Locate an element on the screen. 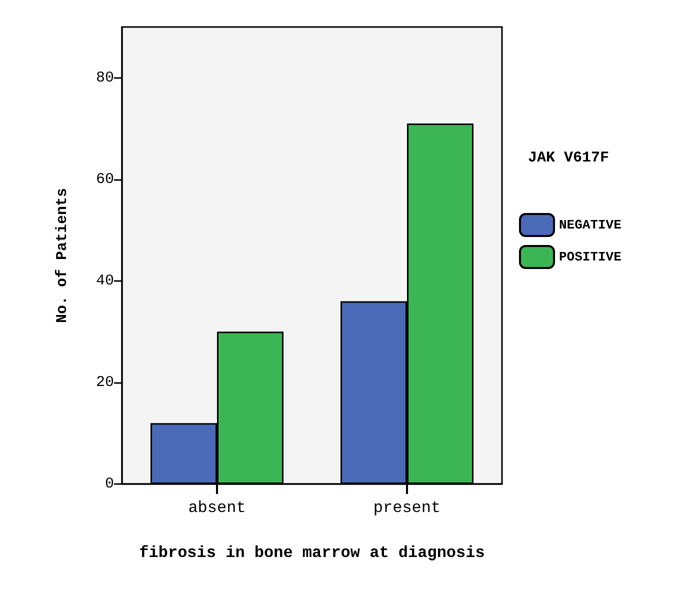 This screenshot has height=609, width=683. y-tick-label: 40 is located at coordinates (105, 281).